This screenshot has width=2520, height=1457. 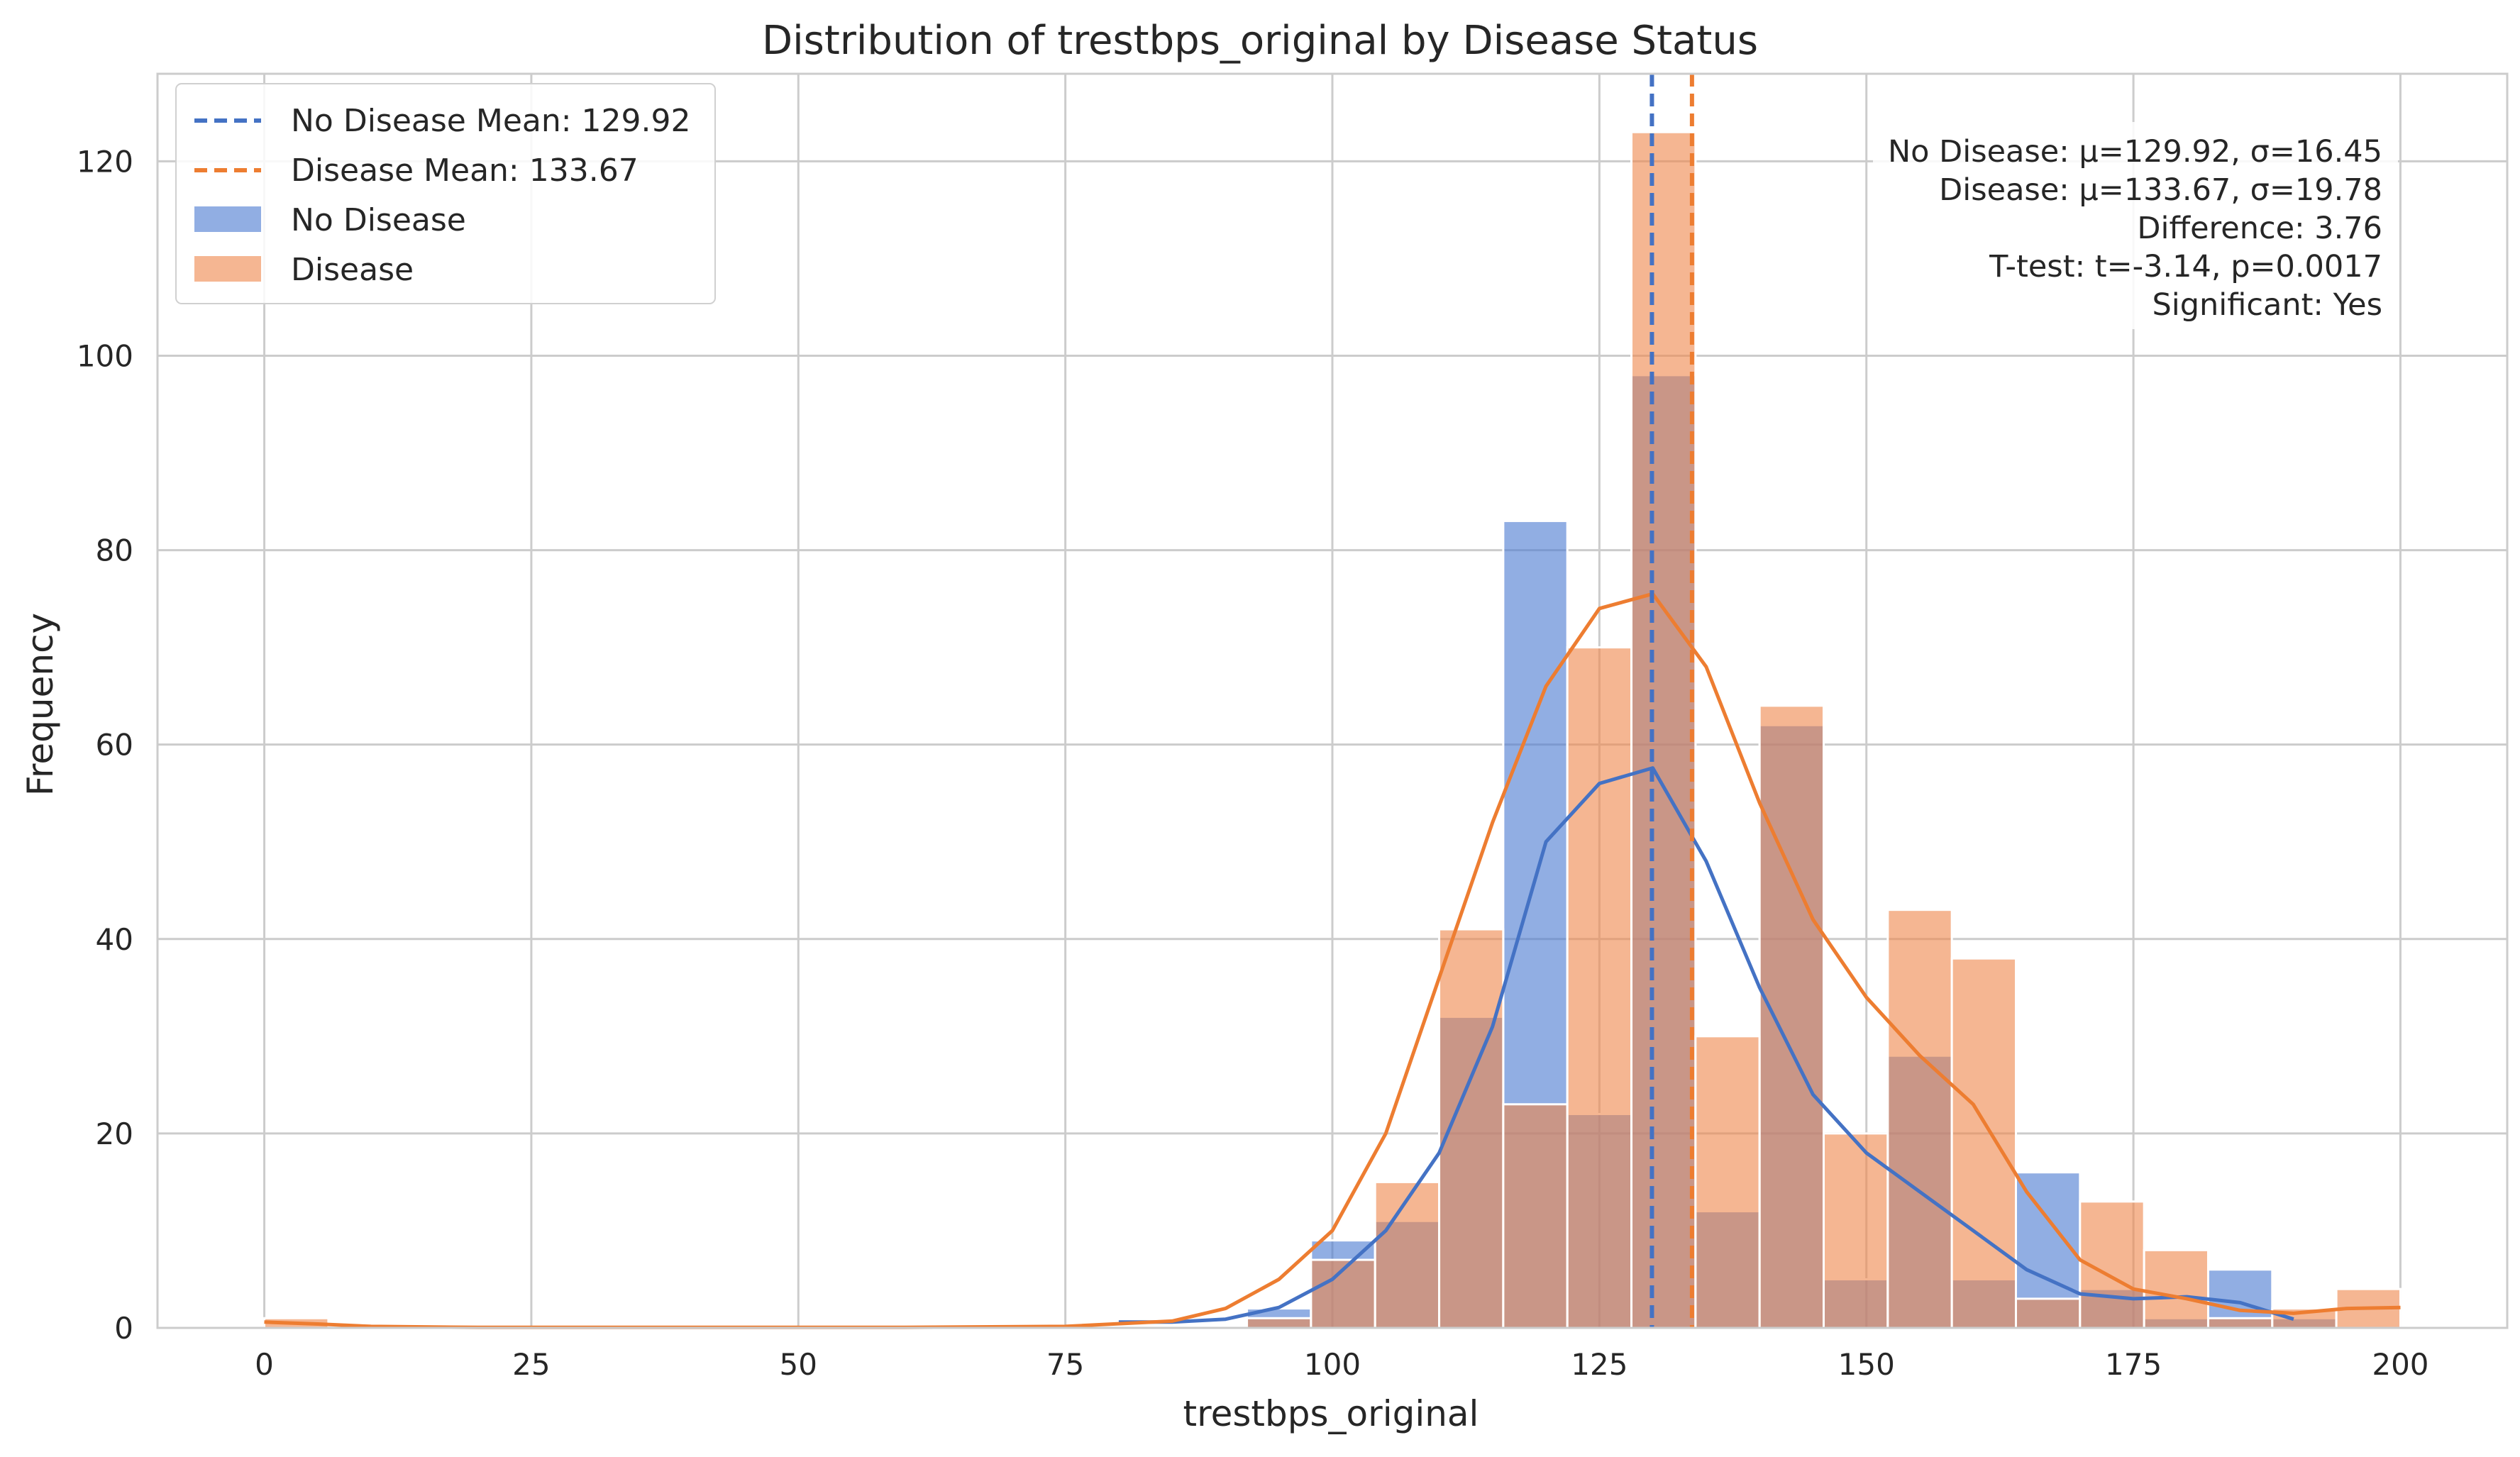 I want to click on legend-no-disease-mean-label: No Disease Mean: 129.92, so click(x=491, y=121).